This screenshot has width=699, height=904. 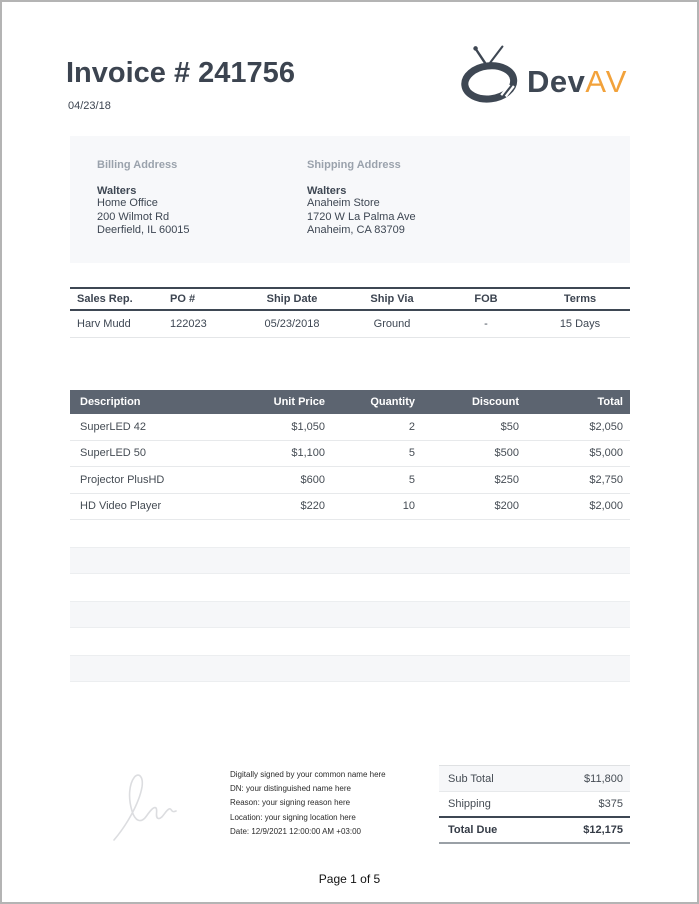 I want to click on invoice-date: 04/23/18, so click(x=89, y=106).